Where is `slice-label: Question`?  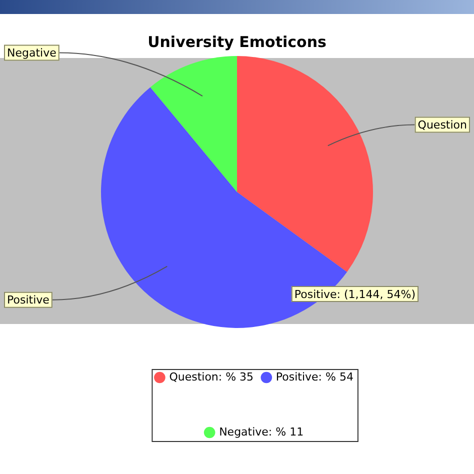 slice-label: Question is located at coordinates (443, 125).